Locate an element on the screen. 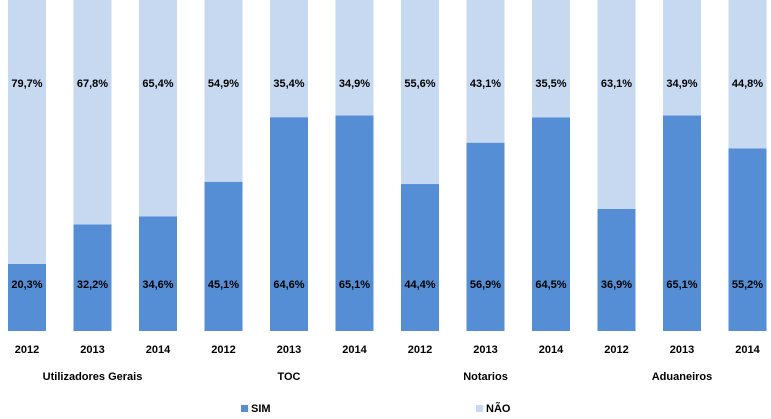  data-label: 55,2% is located at coordinates (747, 285).